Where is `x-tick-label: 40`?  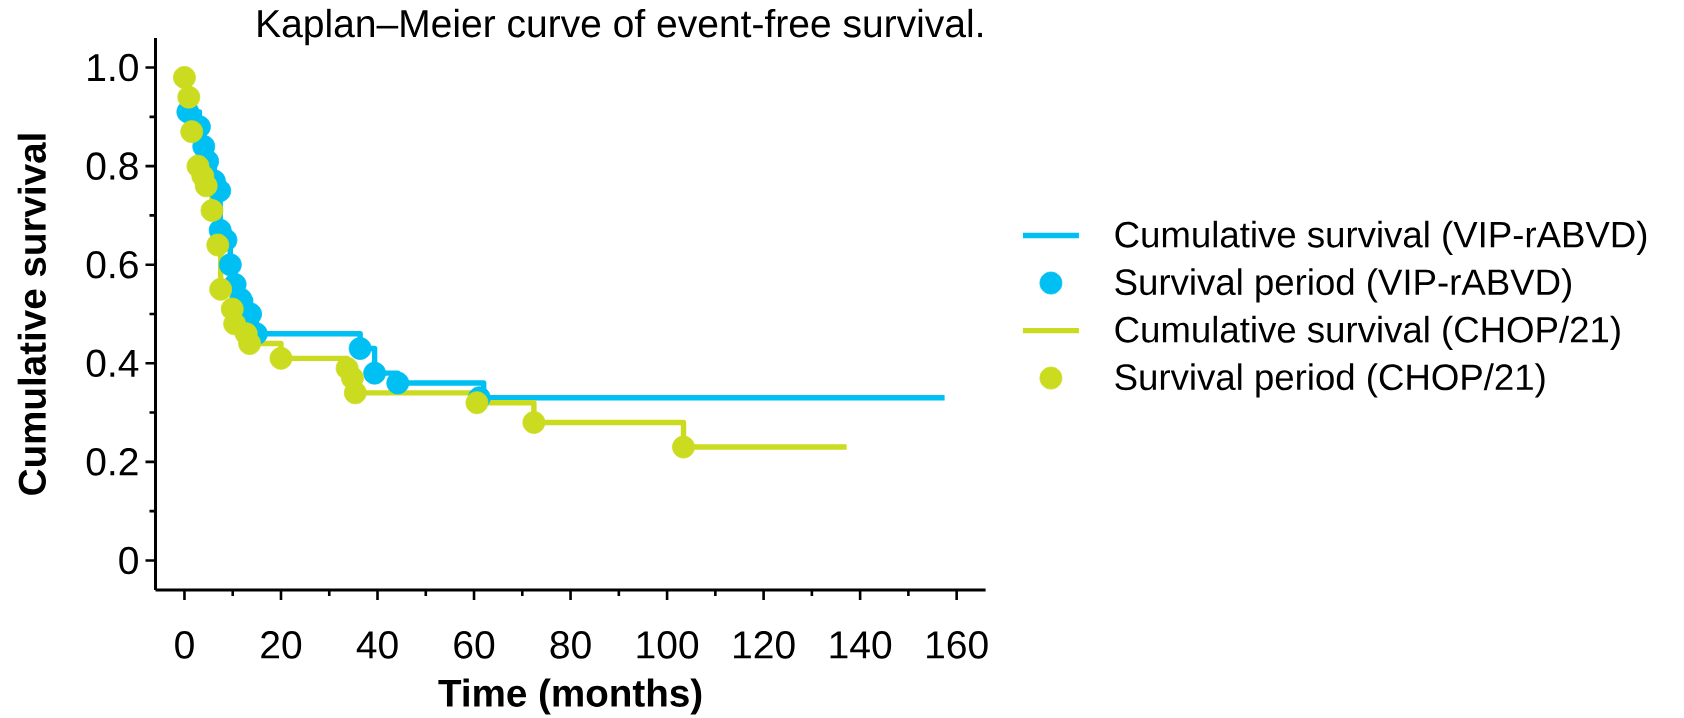
x-tick-label: 40 is located at coordinates (377, 645).